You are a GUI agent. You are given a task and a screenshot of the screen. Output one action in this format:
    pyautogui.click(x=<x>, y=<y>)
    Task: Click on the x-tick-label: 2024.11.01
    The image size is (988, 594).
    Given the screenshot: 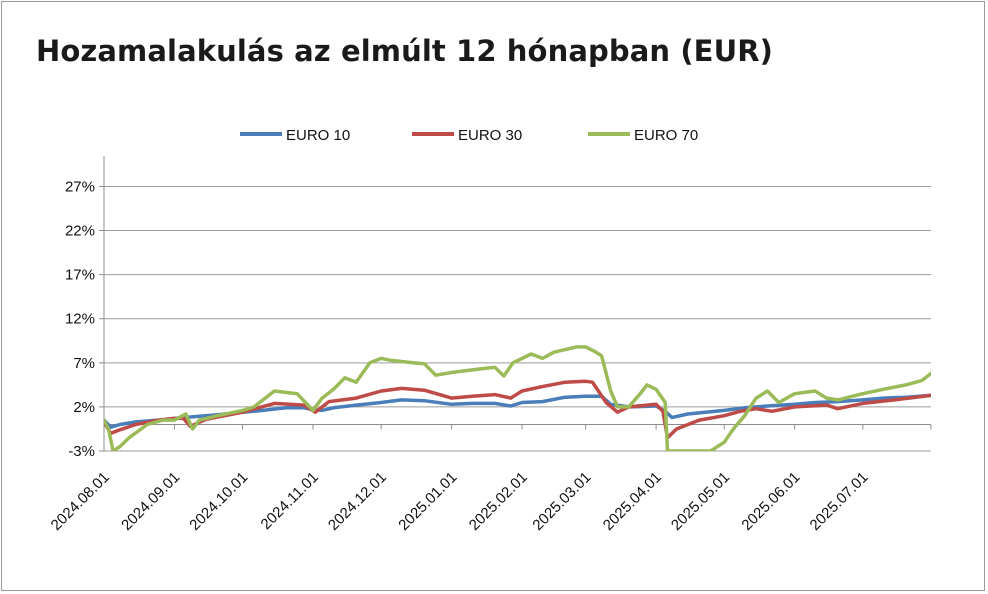 What is the action you would take?
    pyautogui.click(x=290, y=501)
    